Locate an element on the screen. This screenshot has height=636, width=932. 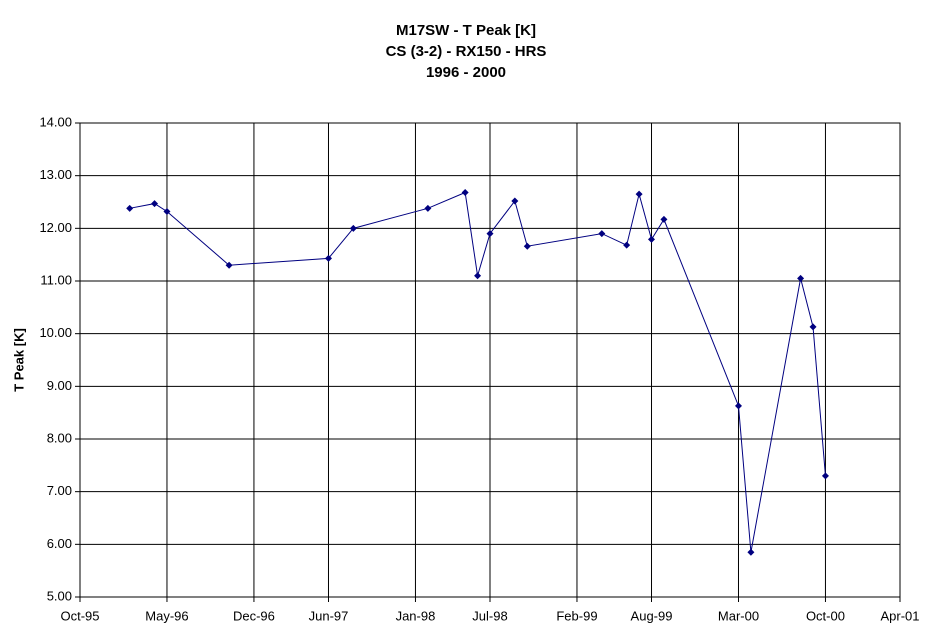
chart-title: M17SW - T Peak [K] is located at coordinates (466, 30).